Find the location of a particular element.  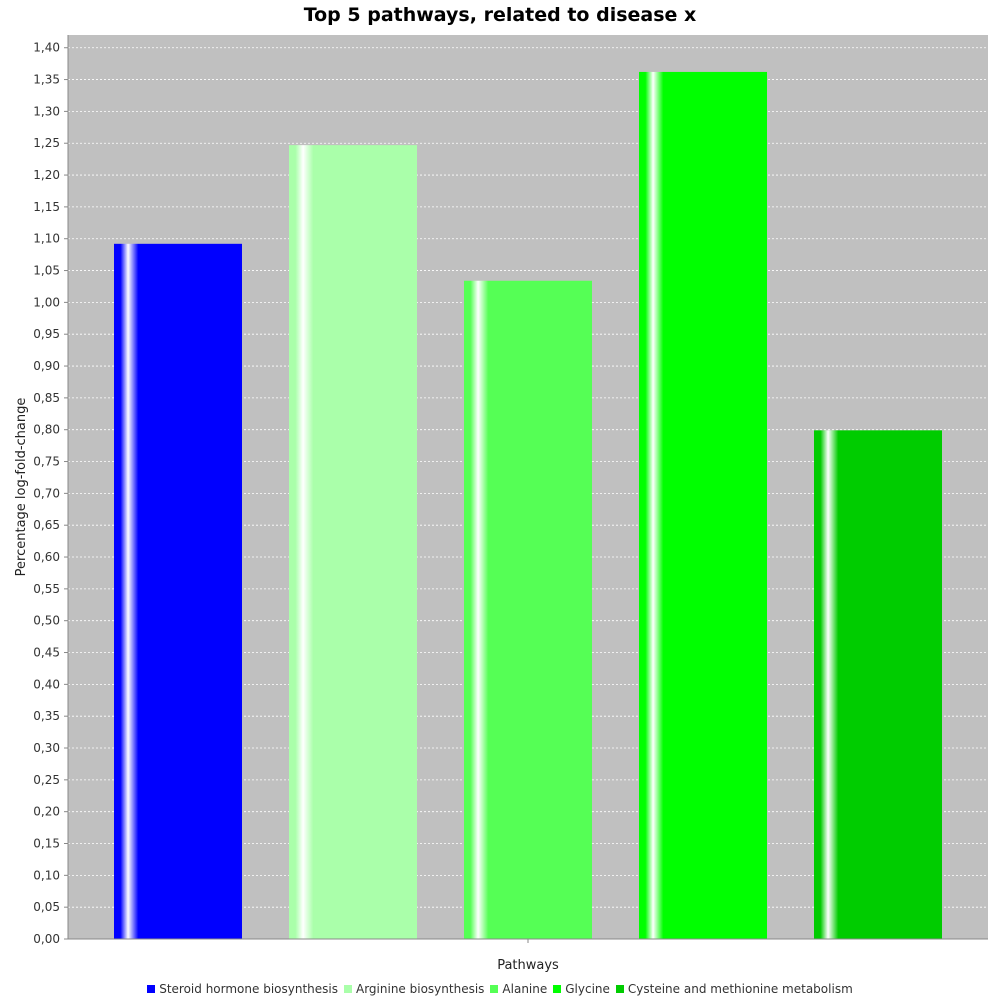

legend-item: Alanine is located at coordinates (518, 989).